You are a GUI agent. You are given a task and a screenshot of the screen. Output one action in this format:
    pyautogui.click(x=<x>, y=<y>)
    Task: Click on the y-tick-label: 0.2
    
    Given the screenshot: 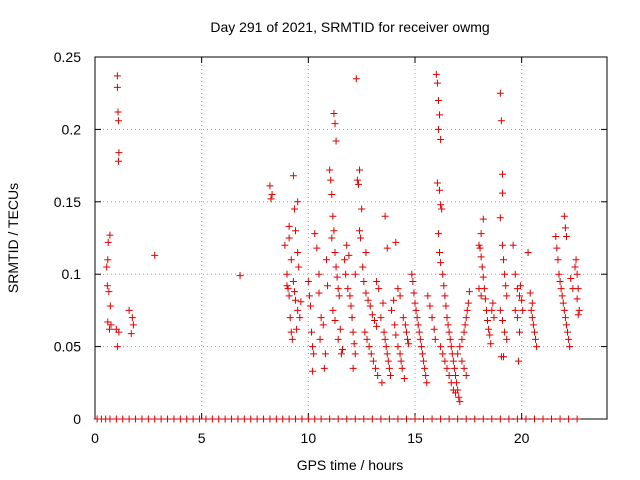 What is the action you would take?
    pyautogui.click(x=72, y=129)
    